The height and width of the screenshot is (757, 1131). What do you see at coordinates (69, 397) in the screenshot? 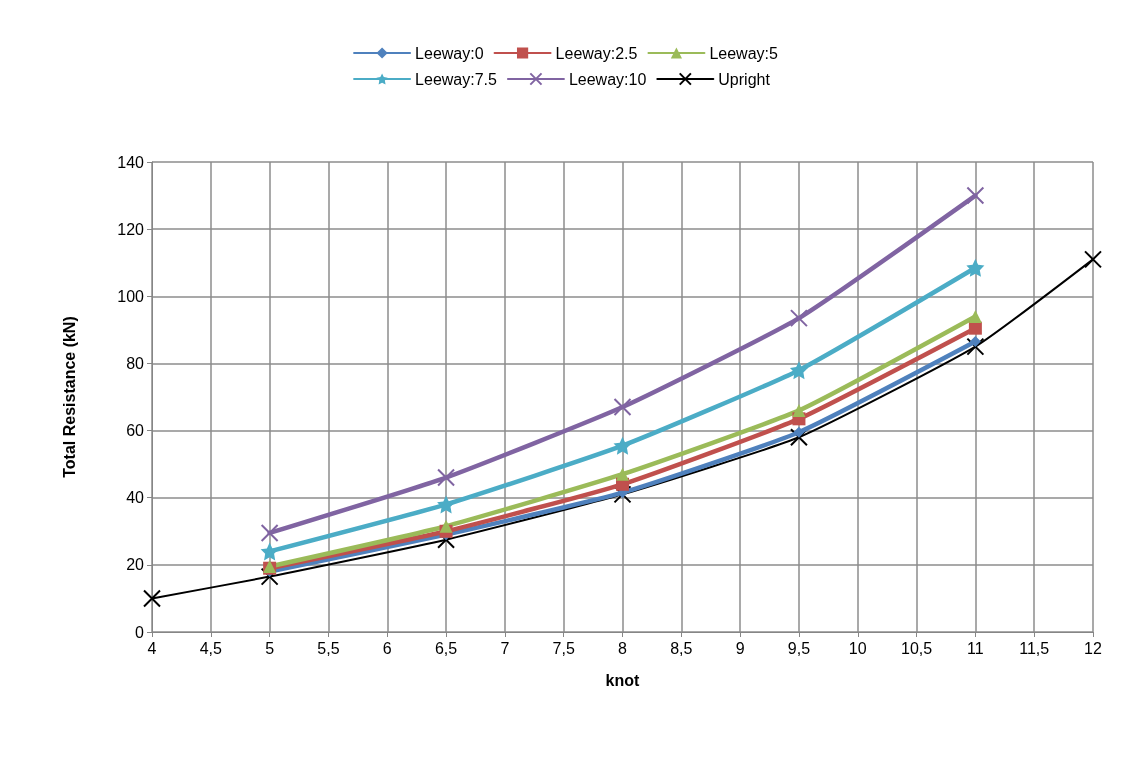
I see `y-axis-title: Total Resistance (kN)` at bounding box center [69, 397].